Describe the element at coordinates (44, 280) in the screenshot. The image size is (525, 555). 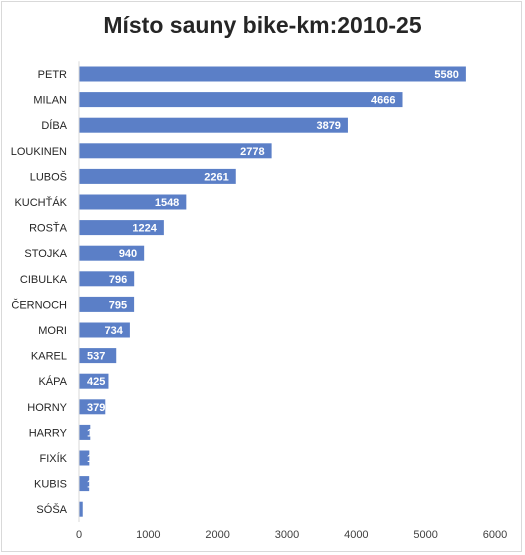
I see `category-label: CIBULKA` at that location.